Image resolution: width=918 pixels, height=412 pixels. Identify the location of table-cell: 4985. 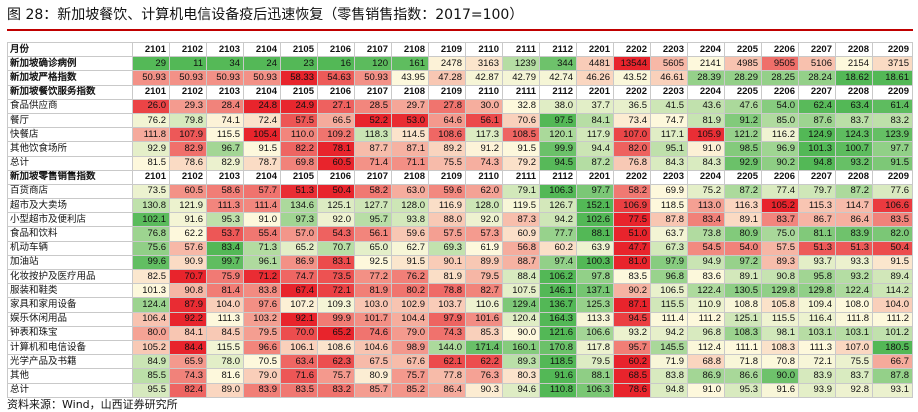
(743, 64).